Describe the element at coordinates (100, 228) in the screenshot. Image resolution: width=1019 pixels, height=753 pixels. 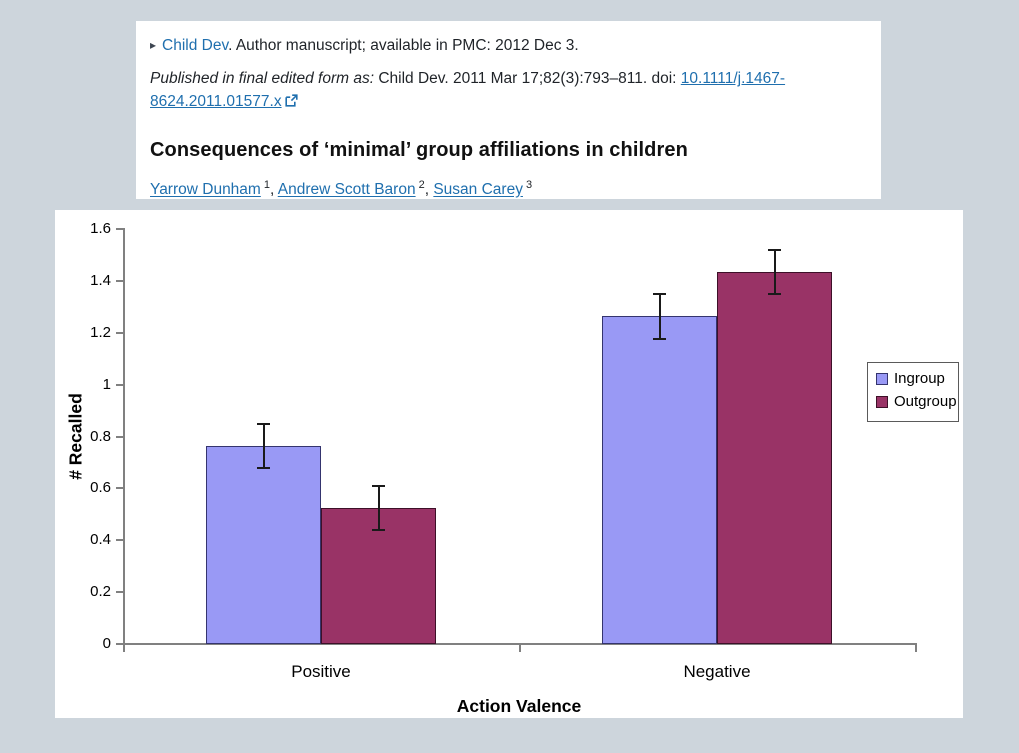
I see `y-tick-label: 1.6` at that location.